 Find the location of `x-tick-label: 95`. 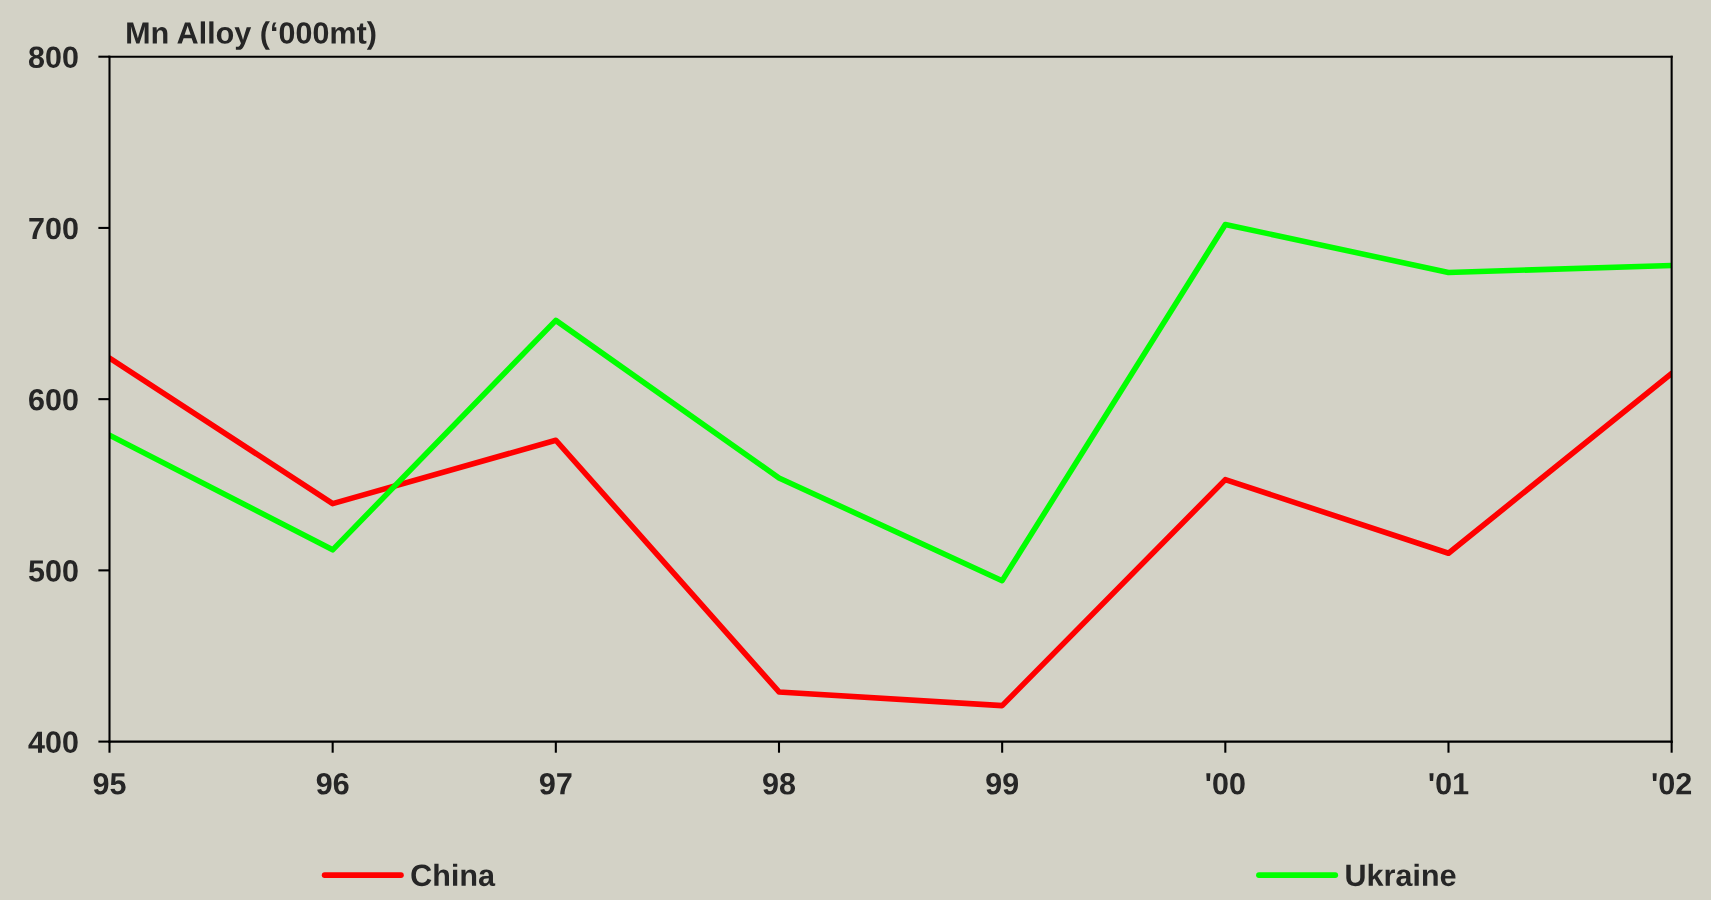

x-tick-label: 95 is located at coordinates (109, 783).